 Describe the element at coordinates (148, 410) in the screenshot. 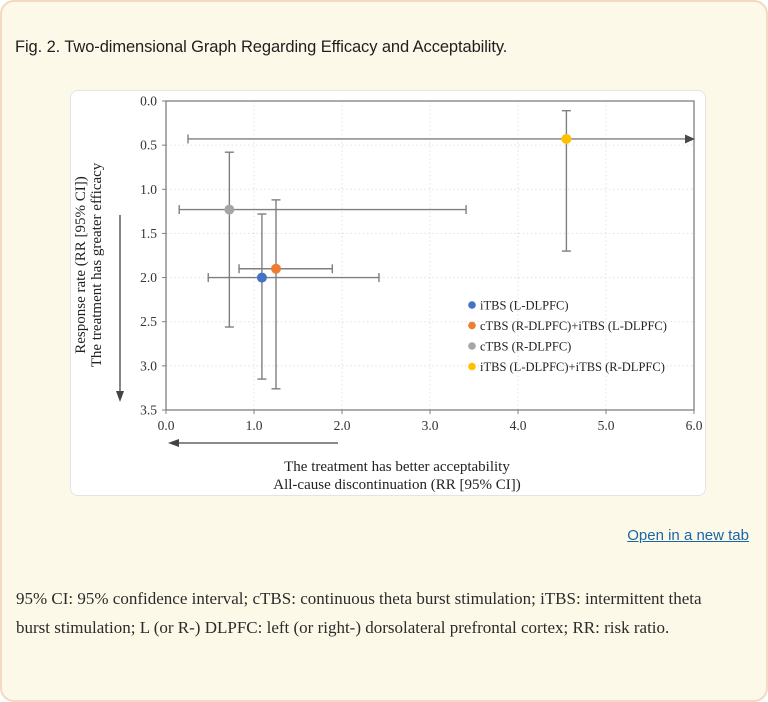

I see `y-tick-label: 3.5` at that location.